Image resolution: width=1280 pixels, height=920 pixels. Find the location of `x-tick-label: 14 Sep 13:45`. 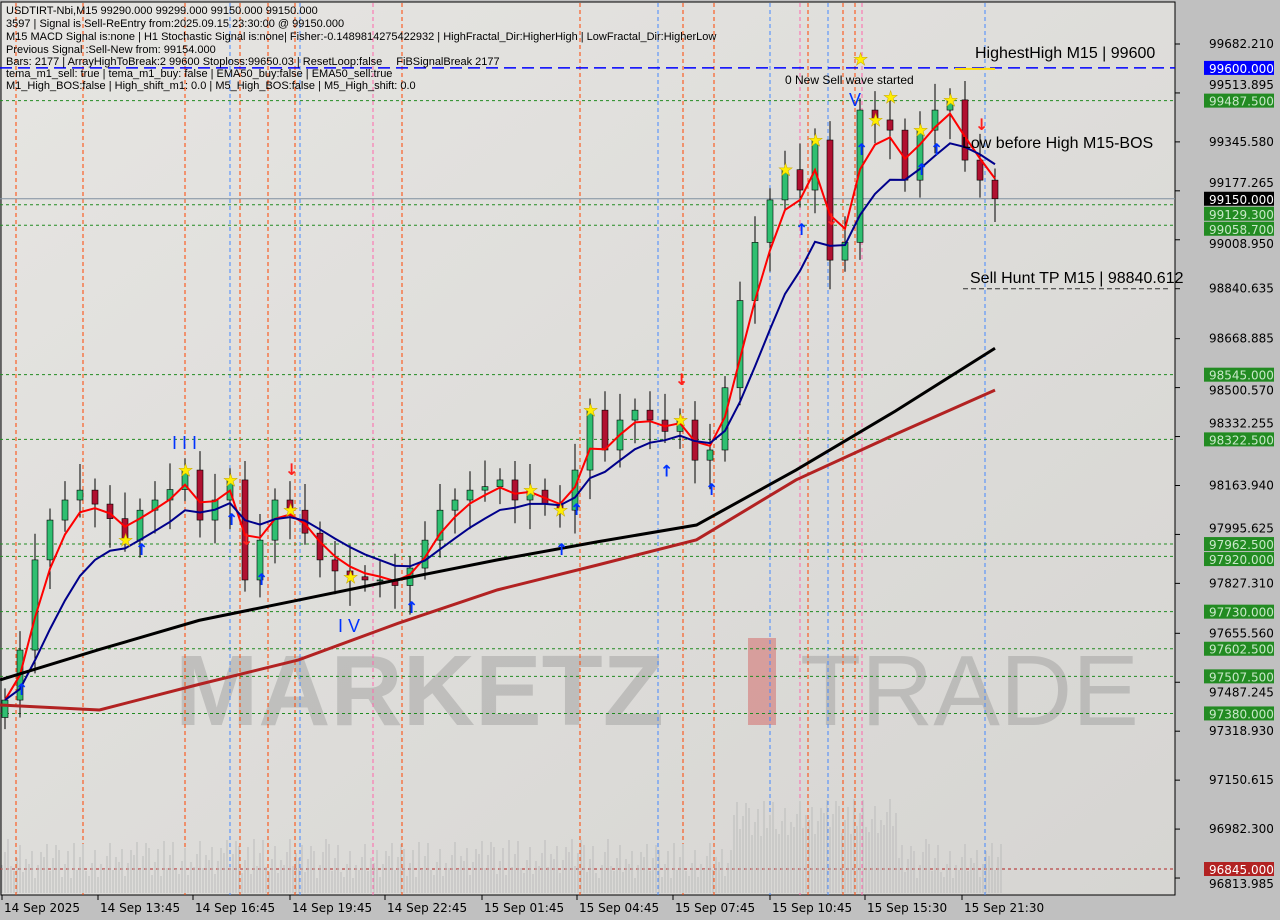

x-tick-label: 14 Sep 13:45 is located at coordinates (140, 908).